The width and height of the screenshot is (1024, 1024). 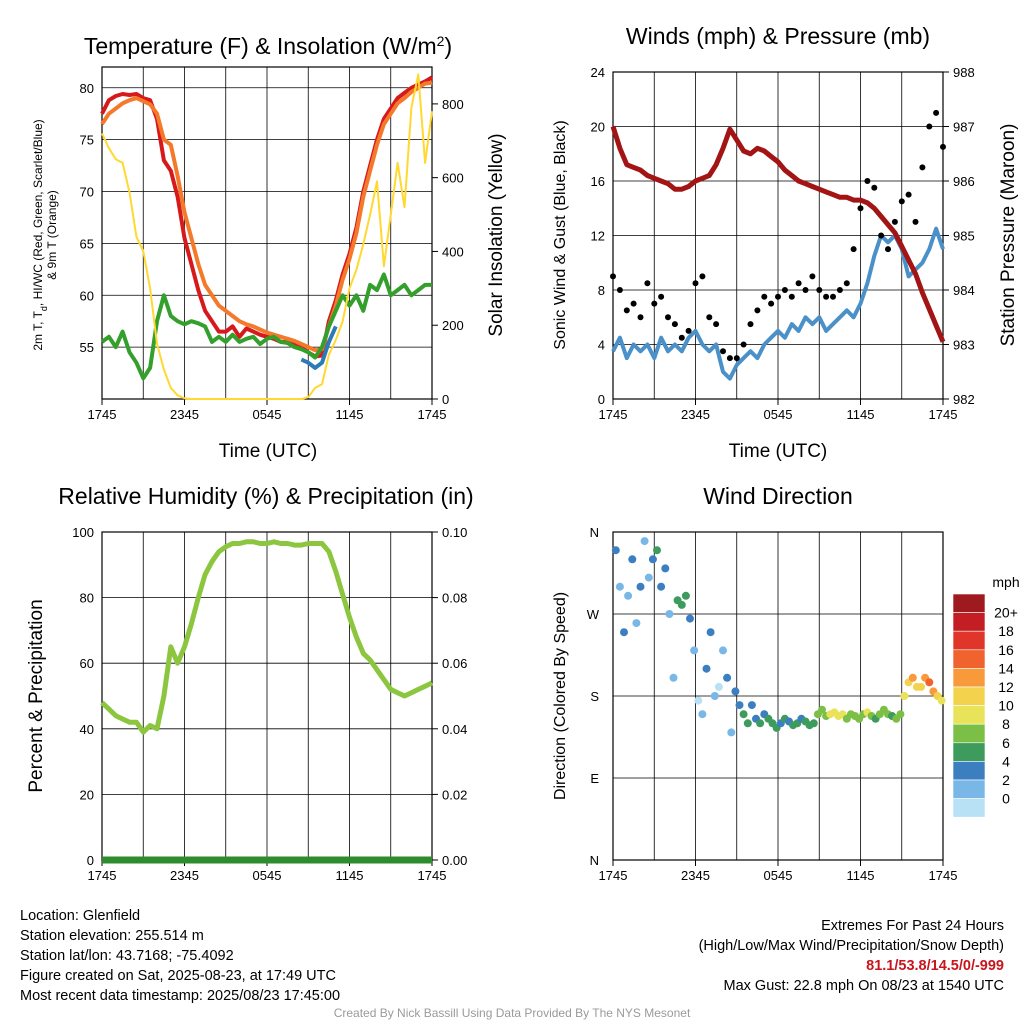 I want to click on temp-y2tick-label-4: 800, so click(x=453, y=104).